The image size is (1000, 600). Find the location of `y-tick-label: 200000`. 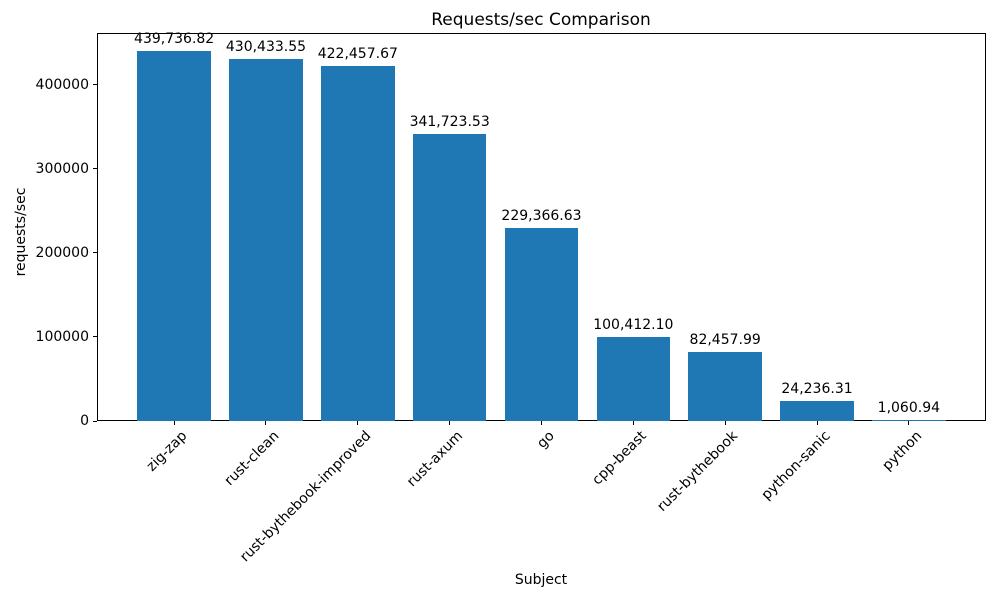

y-tick-label: 200000 is located at coordinates (62, 252).